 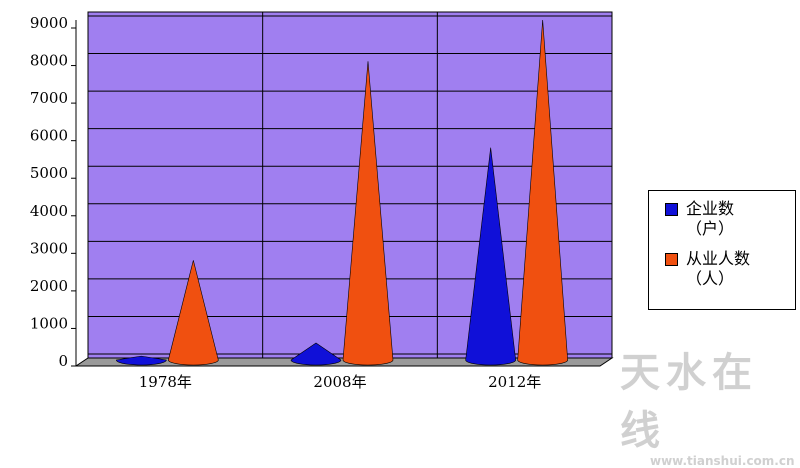 I want to click on legend: 企业数（户） 从业人数（人）, so click(x=722, y=250).